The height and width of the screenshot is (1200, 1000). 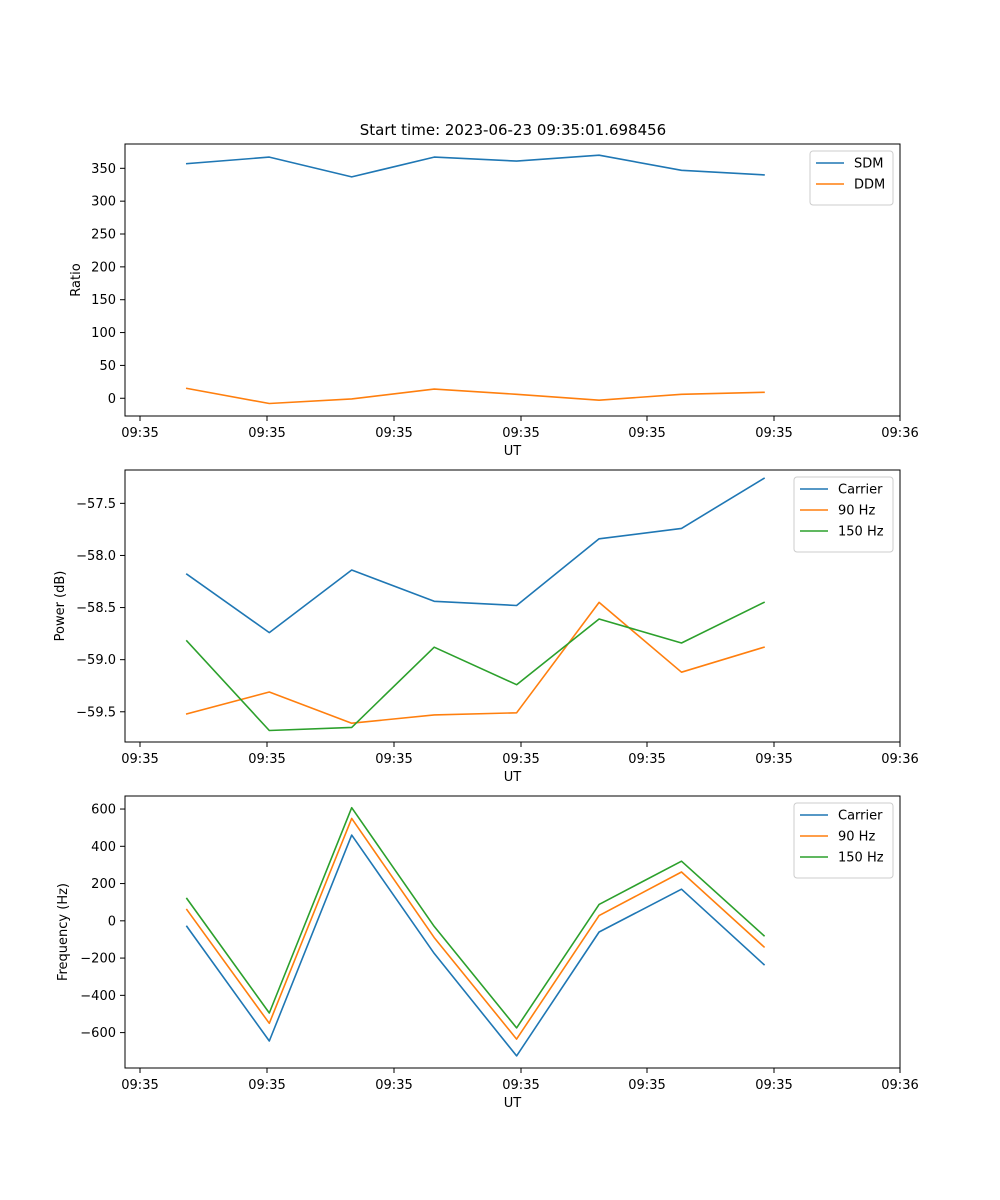 I want to click on y-tick-label: −57.5, so click(x=96, y=504).